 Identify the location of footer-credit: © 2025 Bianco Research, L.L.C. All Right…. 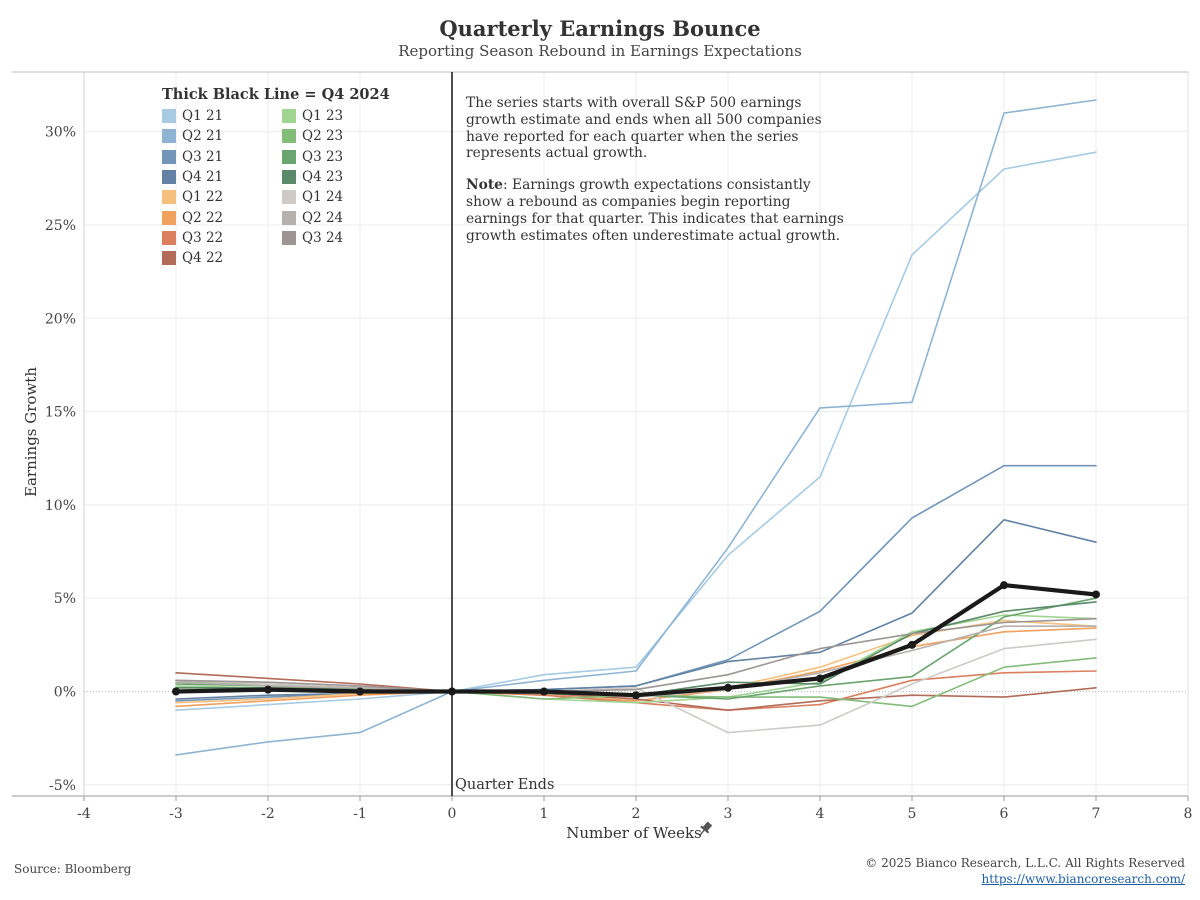
(1025, 871).